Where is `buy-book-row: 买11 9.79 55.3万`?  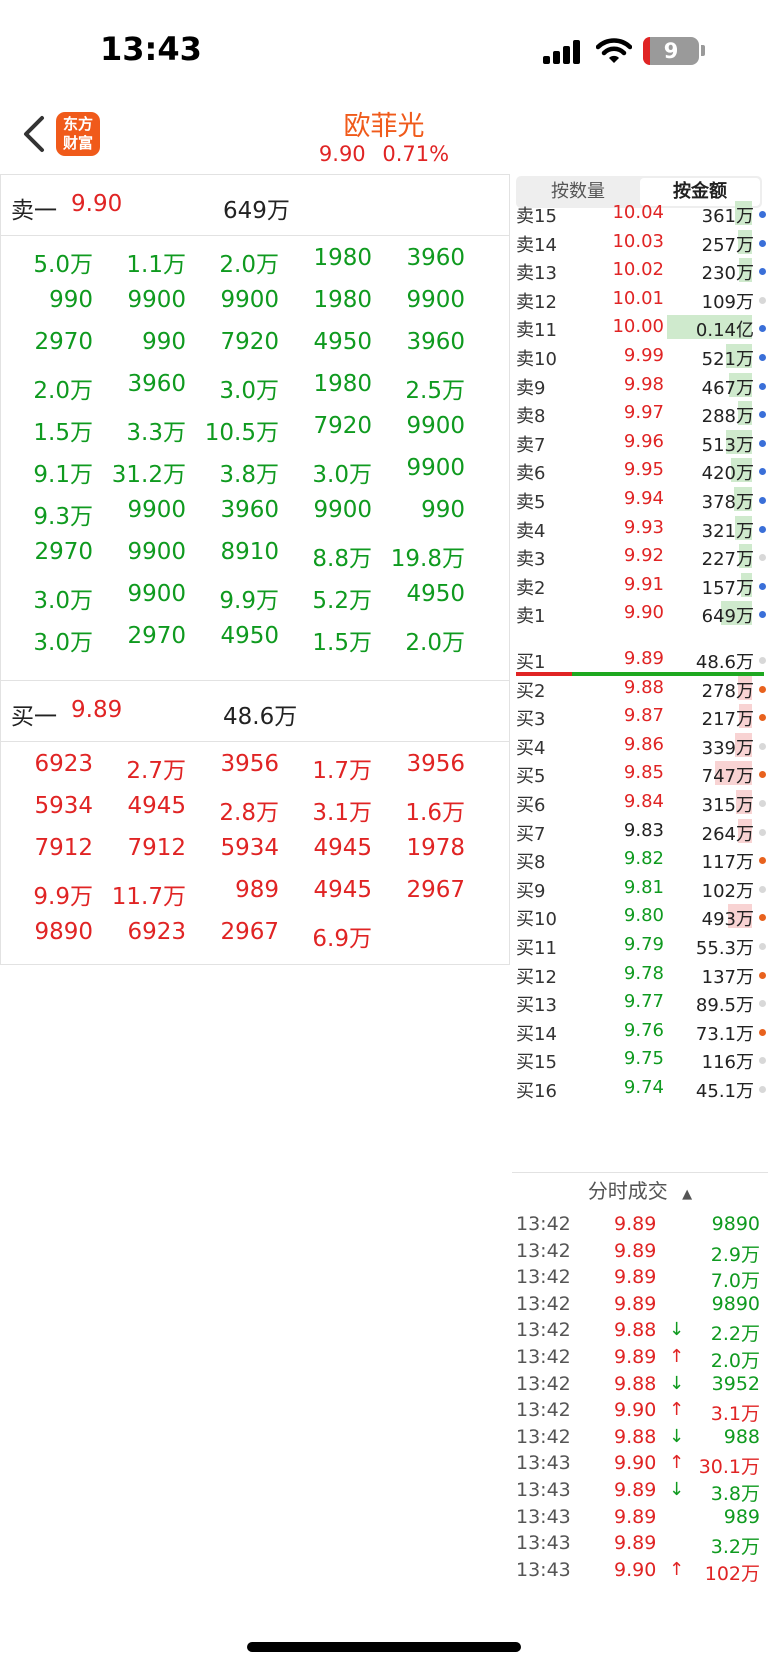
buy-book-row: 买11 9.79 55.3万 is located at coordinates (640, 945).